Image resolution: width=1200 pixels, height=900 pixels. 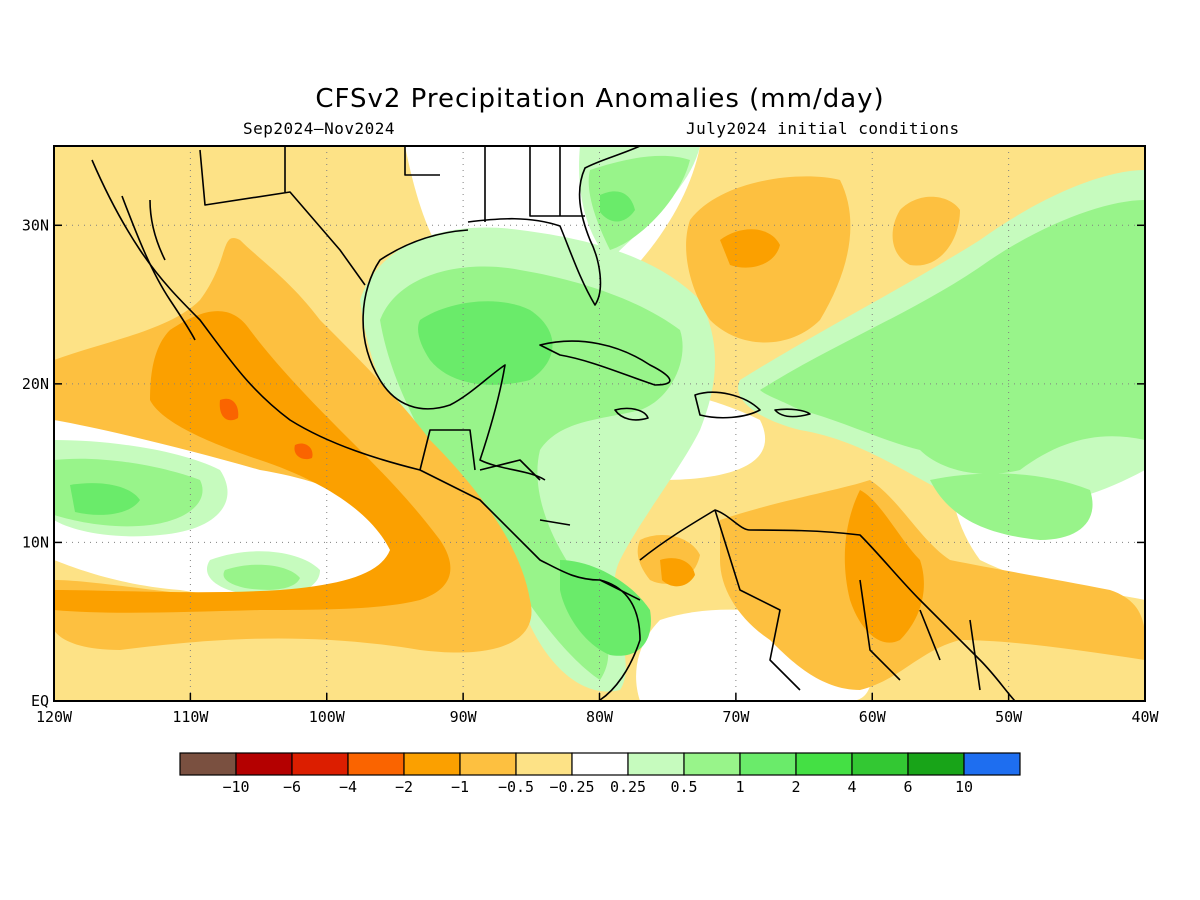 I want to click on color-legend: −10 −6 −4 −2 −1 −0.5 −0.25 0.25 0.5 1 2 4 6 10, so click(x=600, y=774).